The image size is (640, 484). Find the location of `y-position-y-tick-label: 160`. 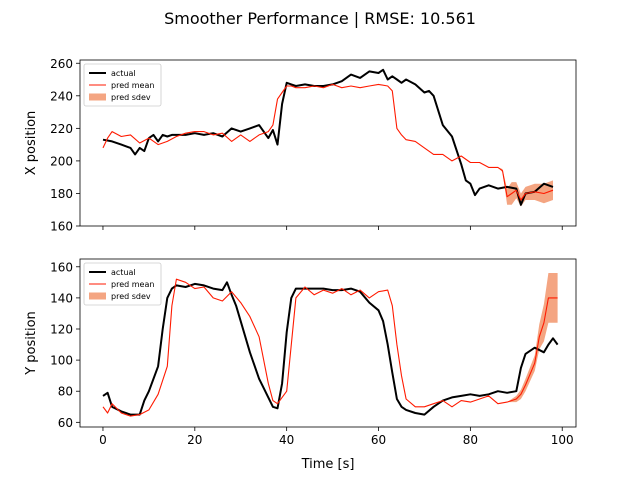

y-position-y-tick-label: 160 is located at coordinates (61, 267).